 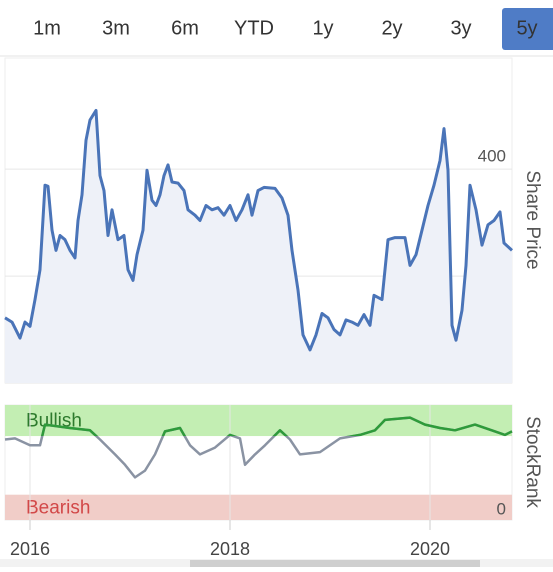 I want to click on band-label: Bullish, so click(x=54, y=421).